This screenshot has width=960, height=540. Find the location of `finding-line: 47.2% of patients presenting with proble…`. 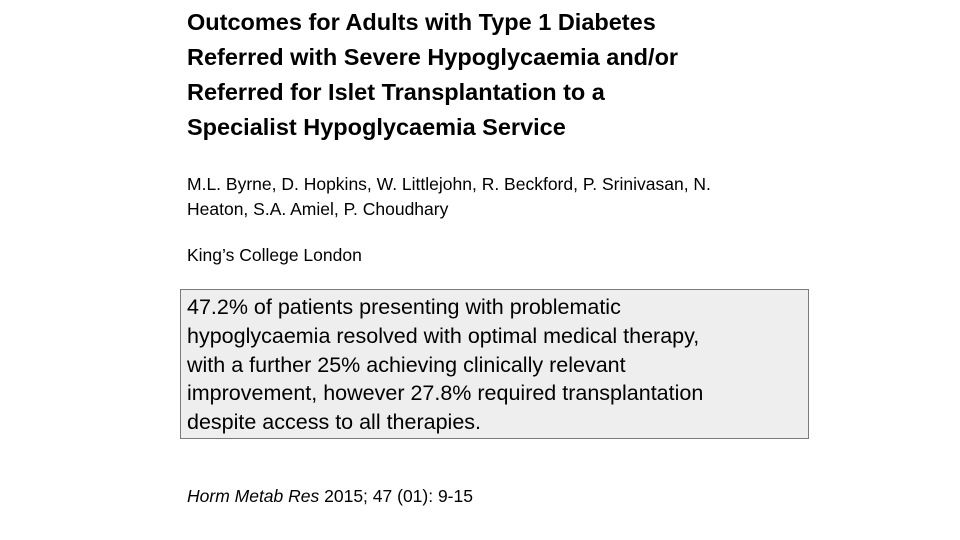

finding-line: 47.2% of patients presenting with proble… is located at coordinates (404, 307).